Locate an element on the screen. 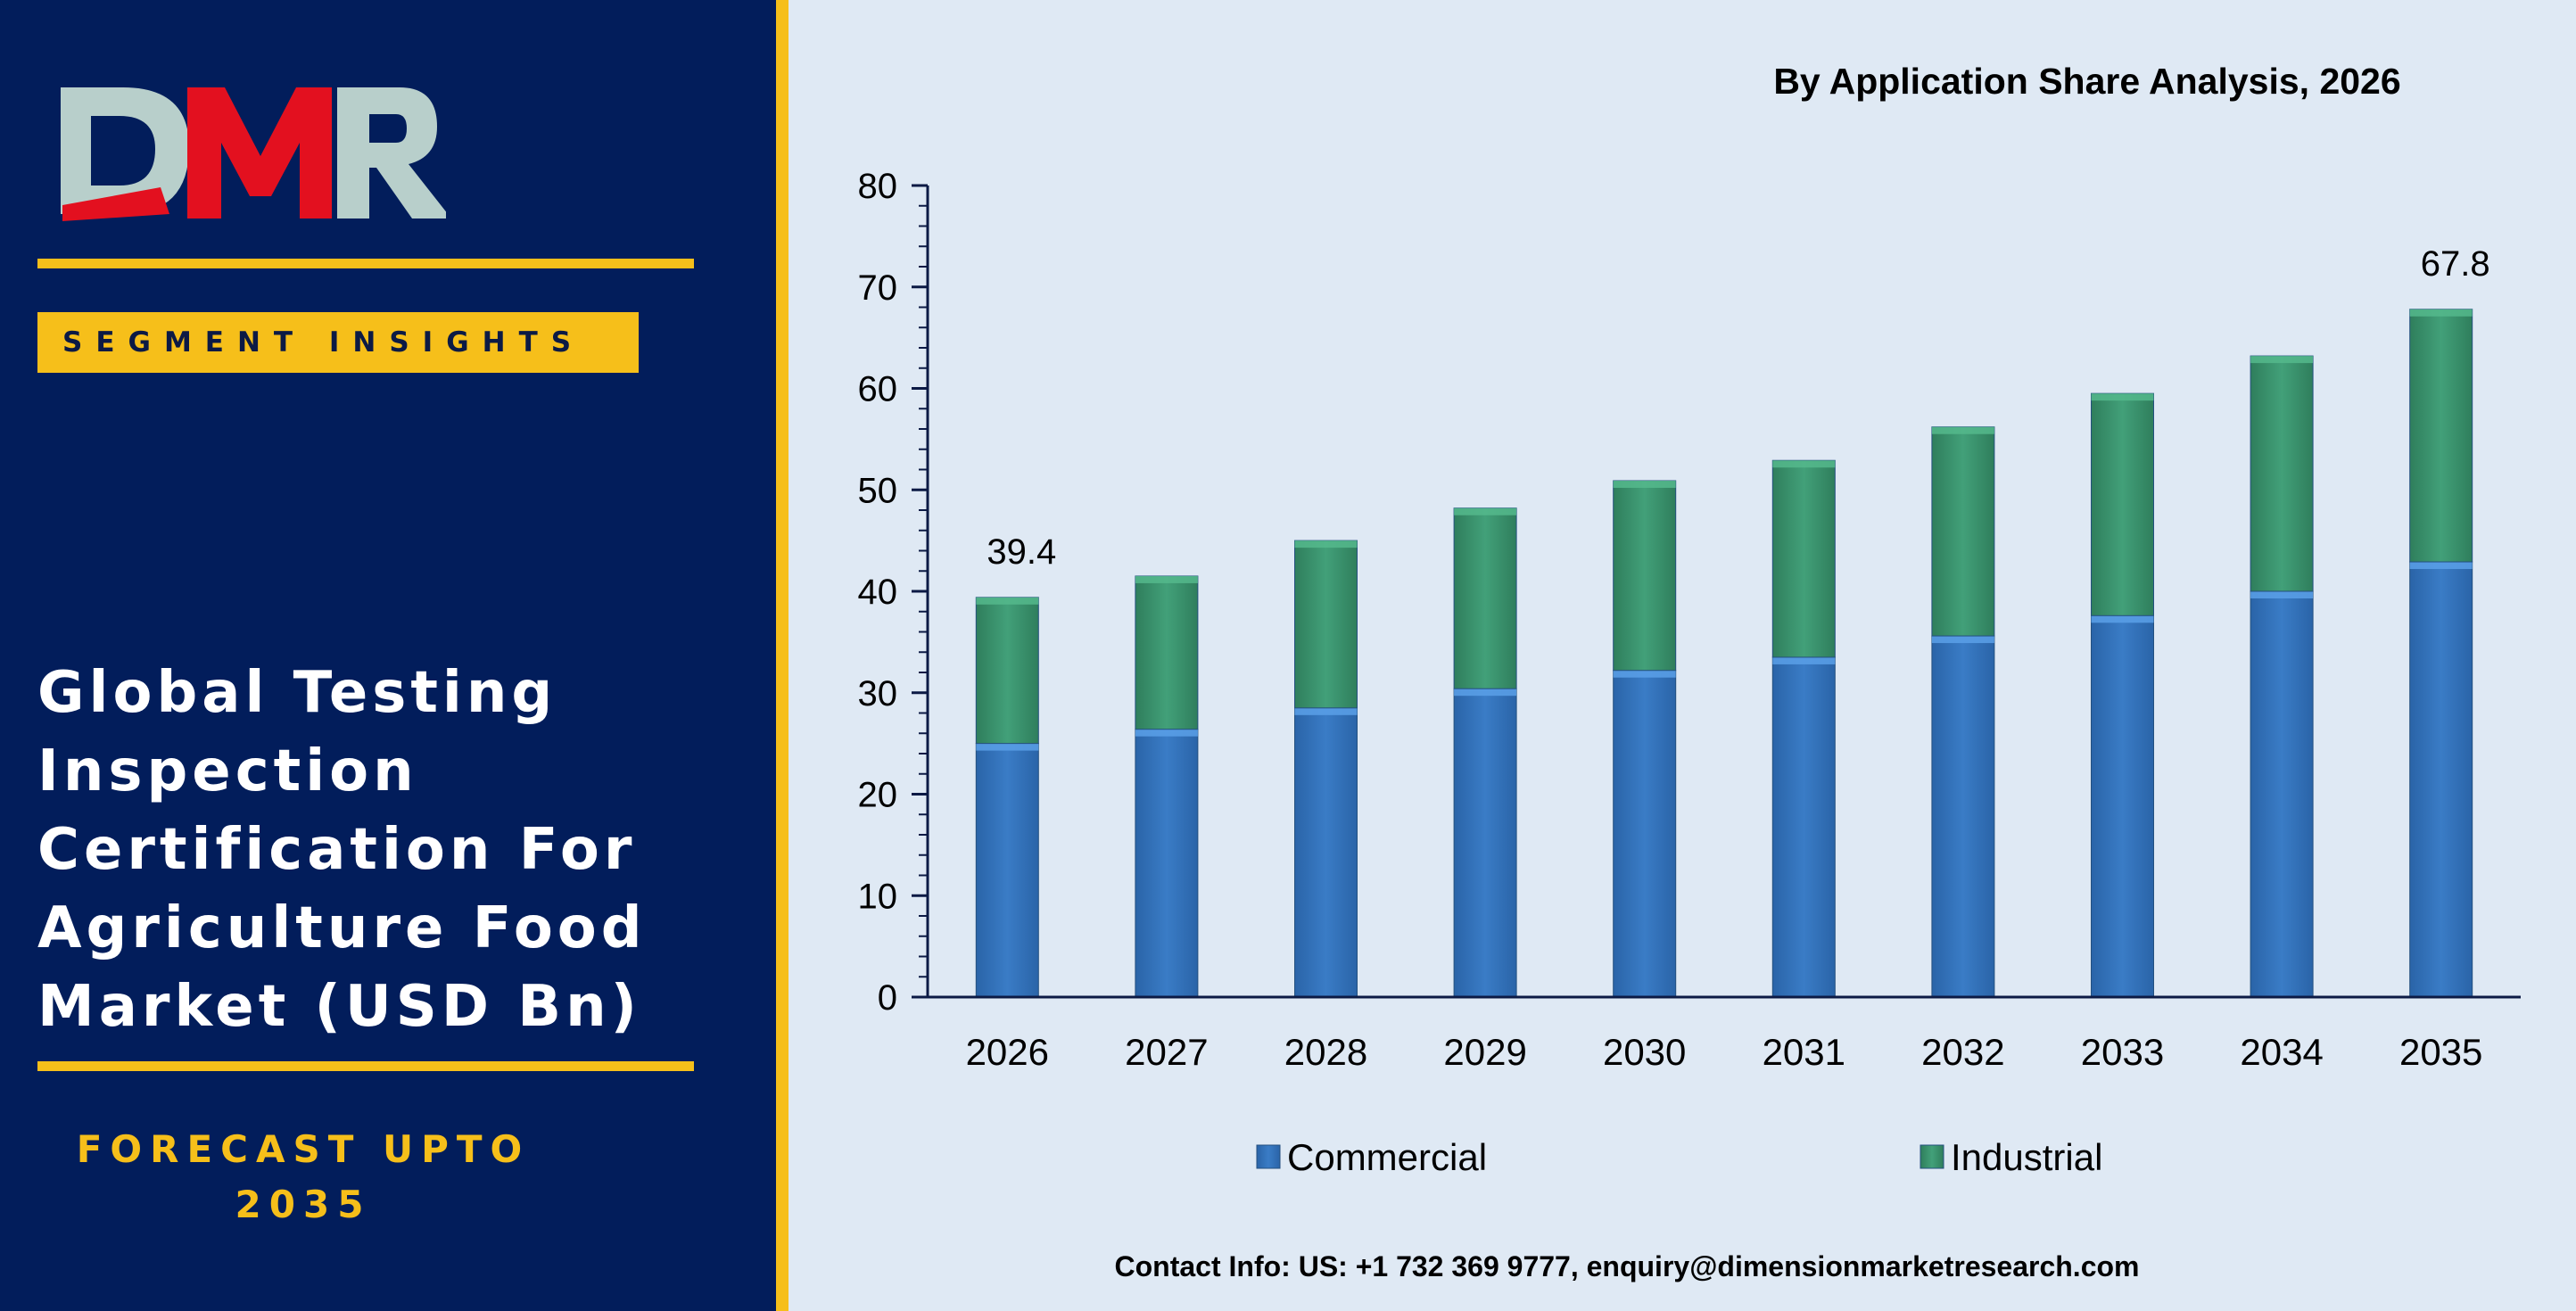 Image resolution: width=2576 pixels, height=1311 pixels. bar-cap-commercial-2028 is located at coordinates (1326, 711).